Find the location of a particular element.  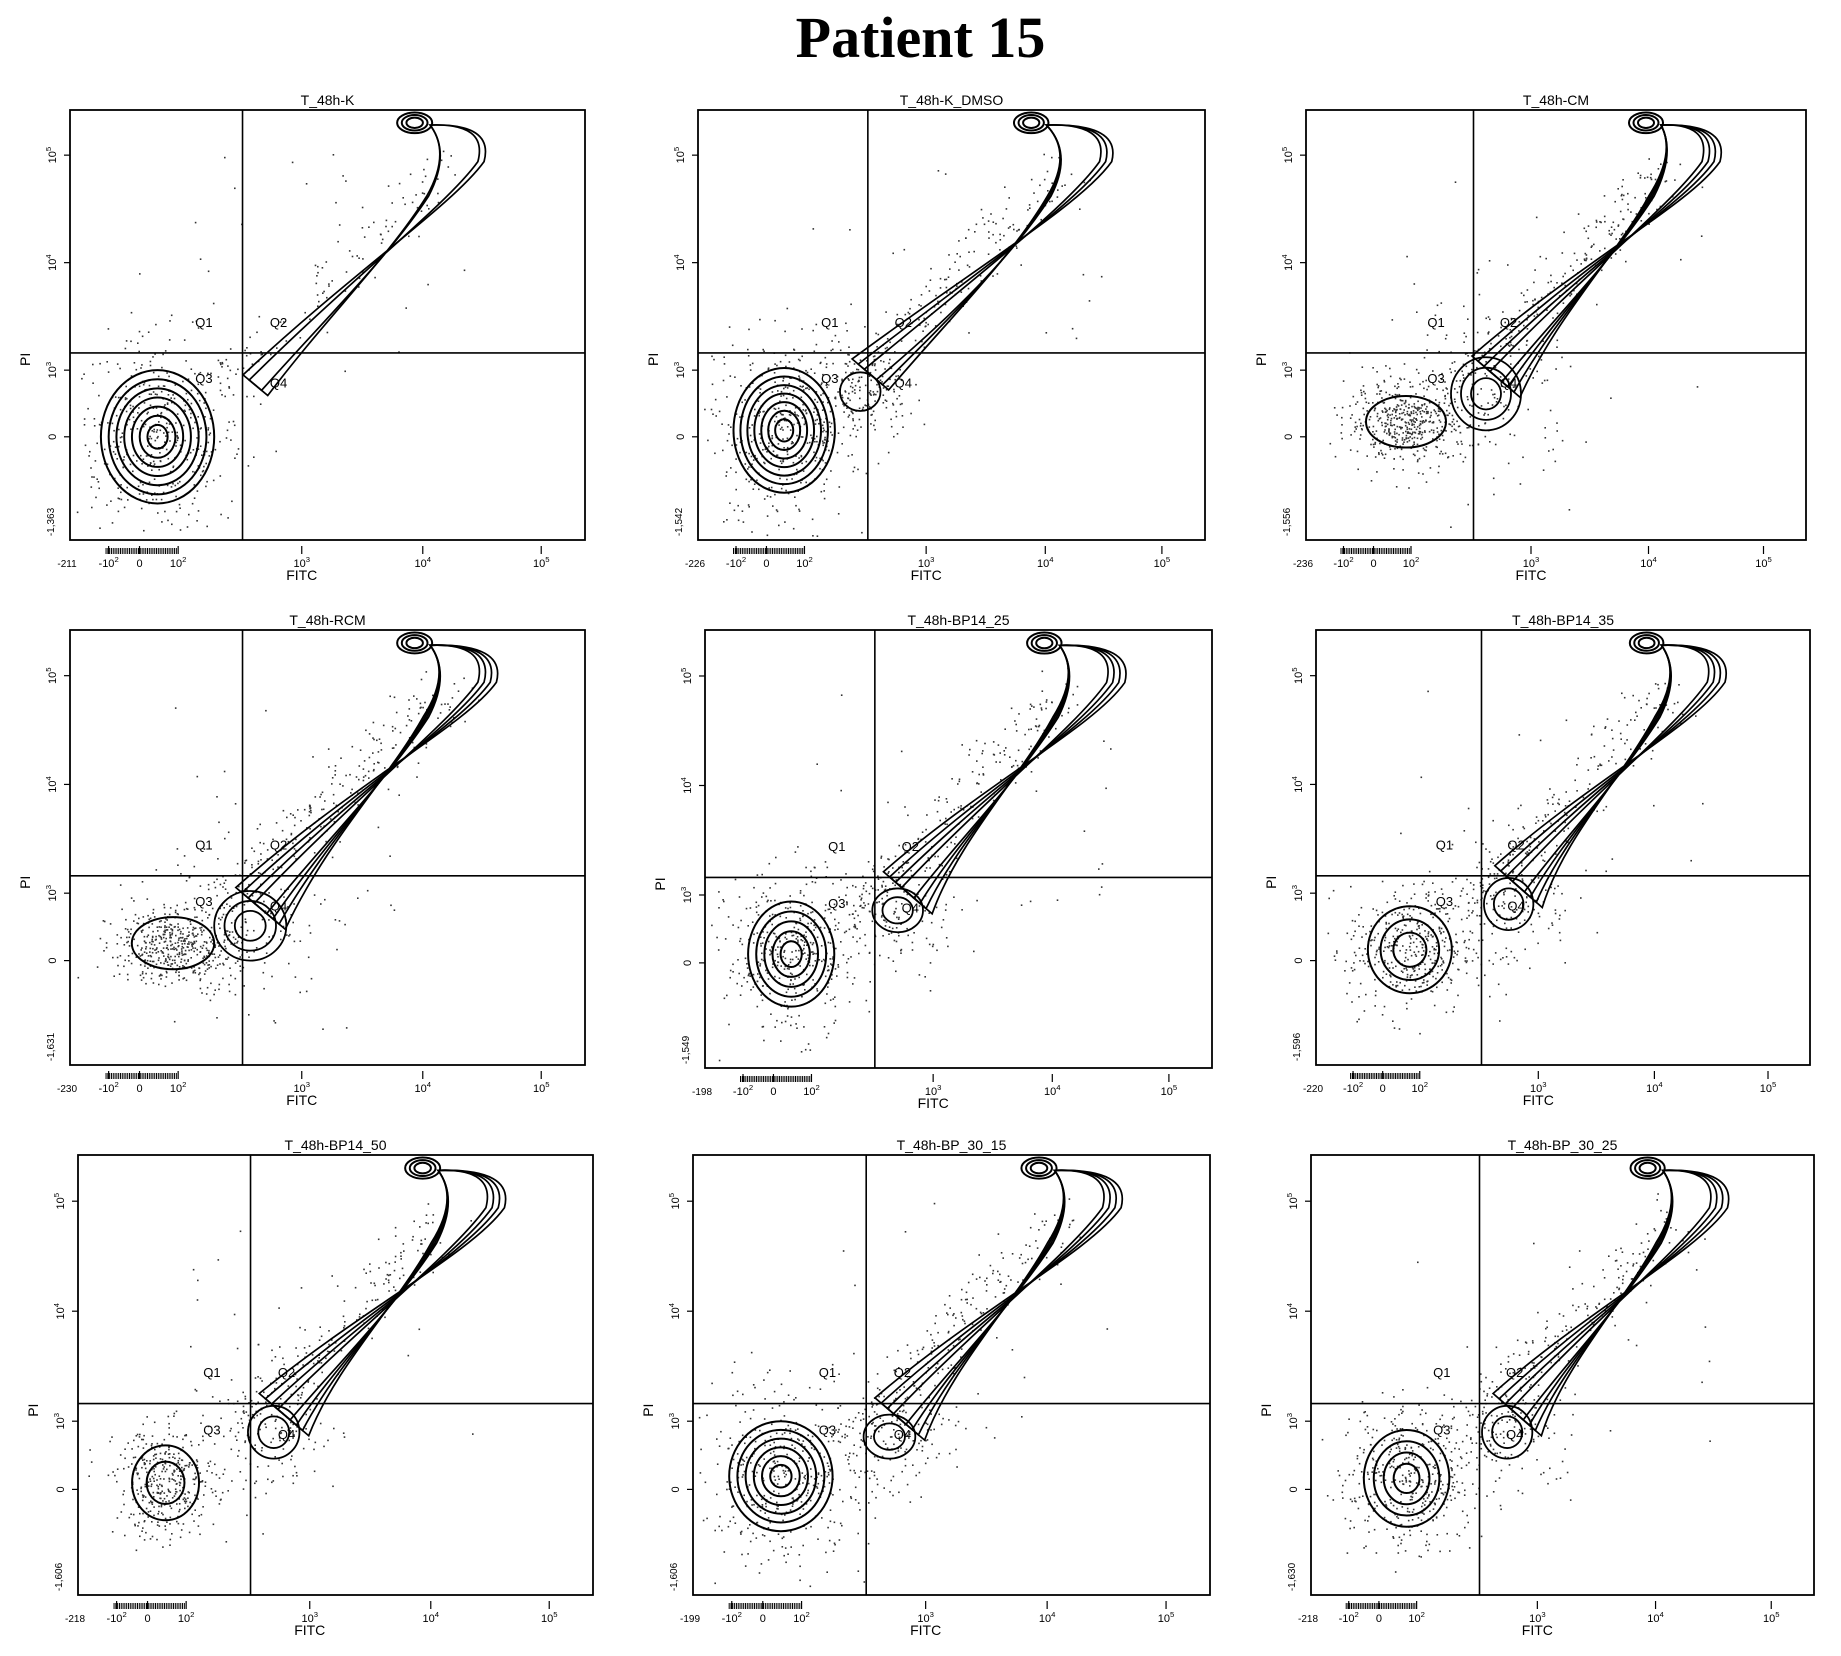

q2-contour is located at coordinates (364, 260).